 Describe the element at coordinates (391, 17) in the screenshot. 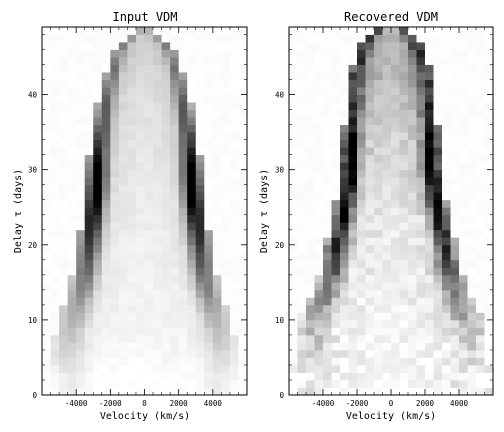

I see `chart-title-recovered: Recovered VDM` at that location.